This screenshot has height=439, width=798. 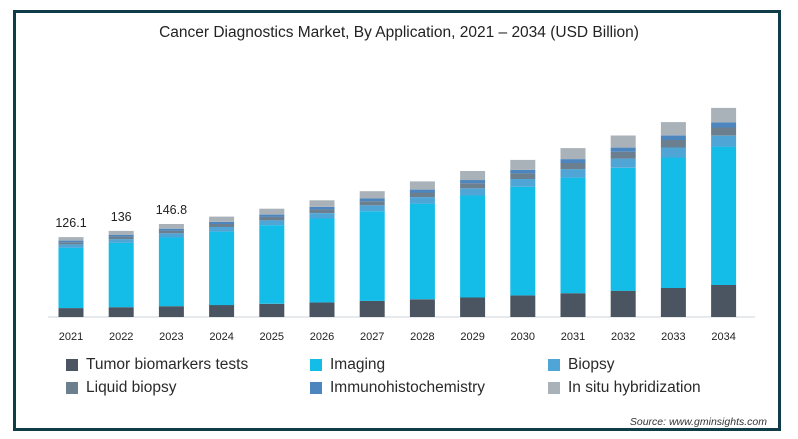 What do you see at coordinates (422, 337) in the screenshot?
I see `x-tick-label: 2028` at bounding box center [422, 337].